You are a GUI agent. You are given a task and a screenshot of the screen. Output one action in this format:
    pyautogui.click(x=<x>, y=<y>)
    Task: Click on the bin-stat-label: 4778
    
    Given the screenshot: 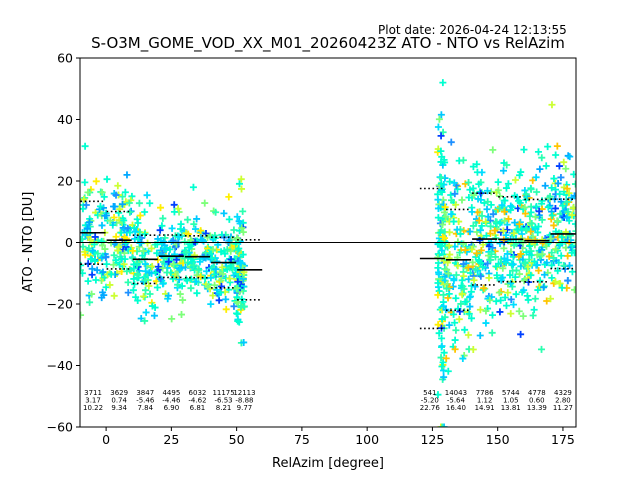 What is the action you would take?
    pyautogui.click(x=537, y=393)
    